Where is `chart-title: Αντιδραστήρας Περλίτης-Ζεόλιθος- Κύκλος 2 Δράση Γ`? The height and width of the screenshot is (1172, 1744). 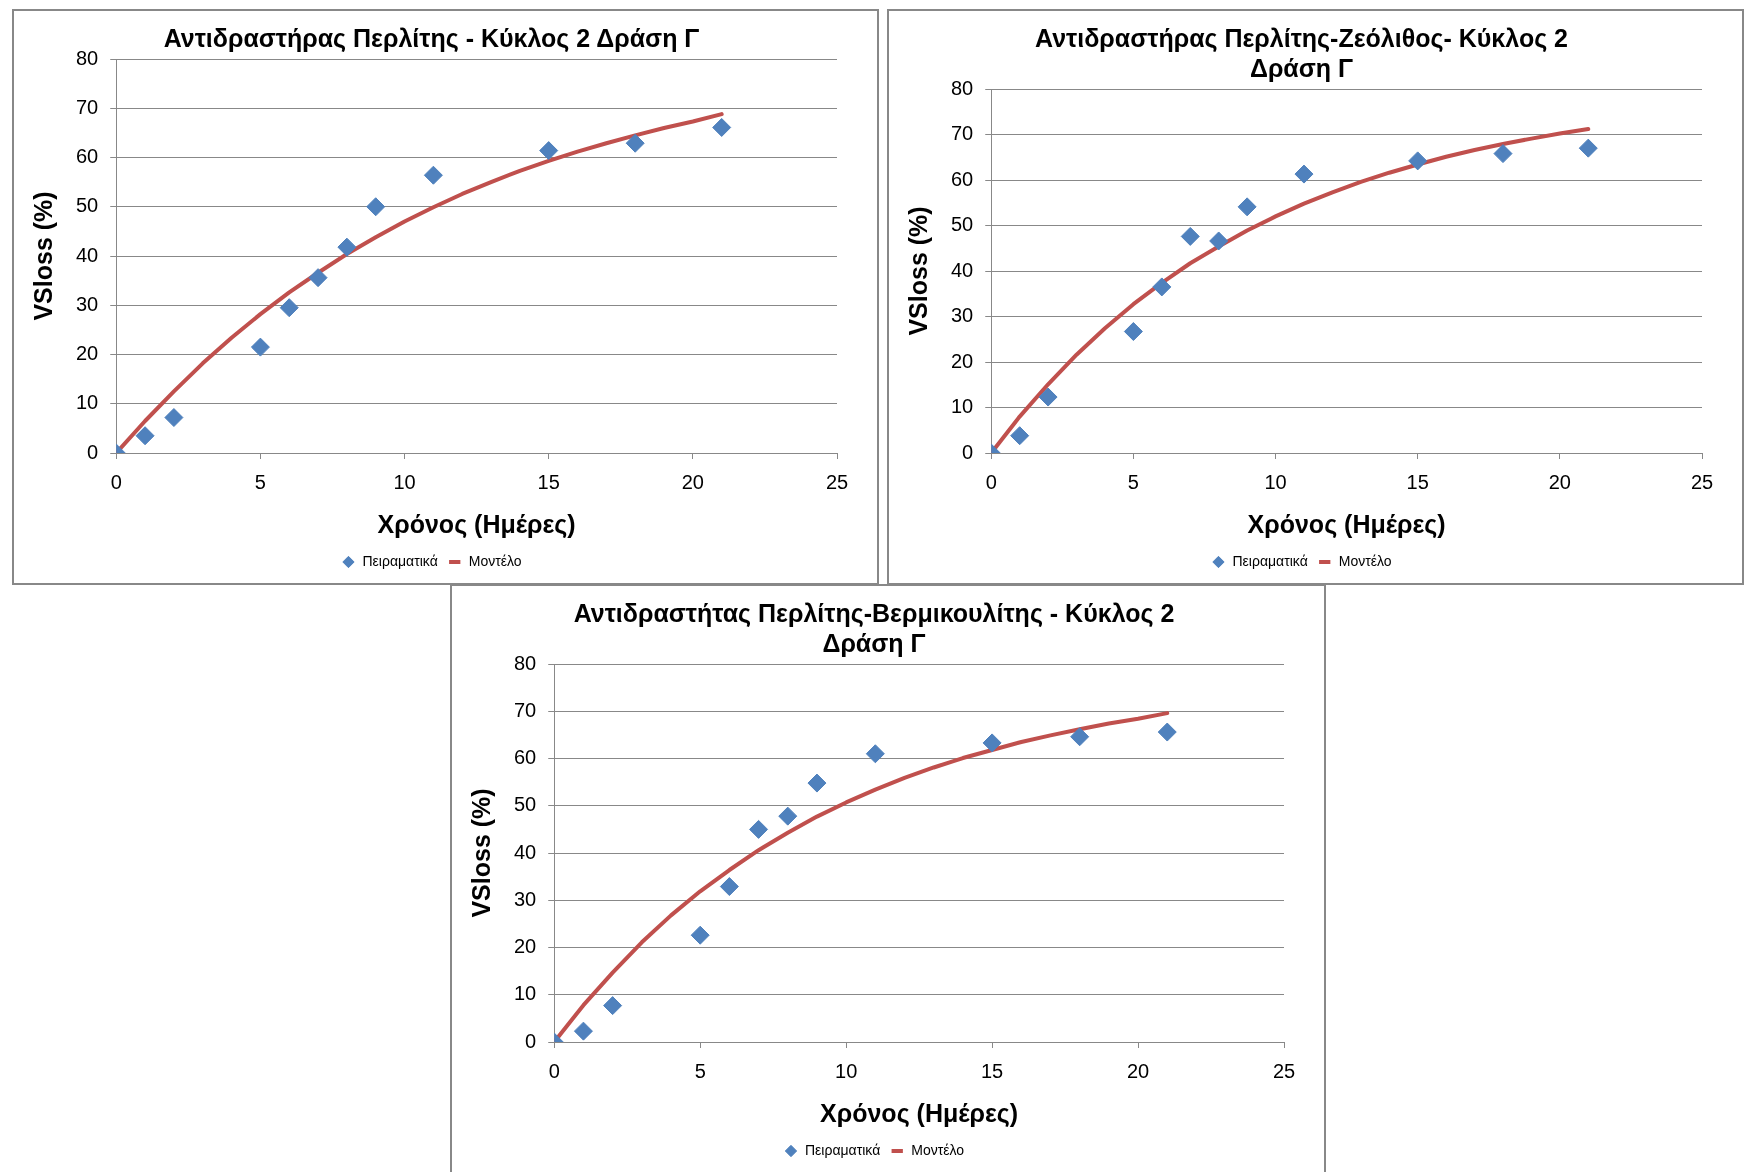 chart-title: Αντιδραστήρας Περλίτης-Ζεόλιθος- Κύκλος 2 Δράση Γ is located at coordinates (1301, 52).